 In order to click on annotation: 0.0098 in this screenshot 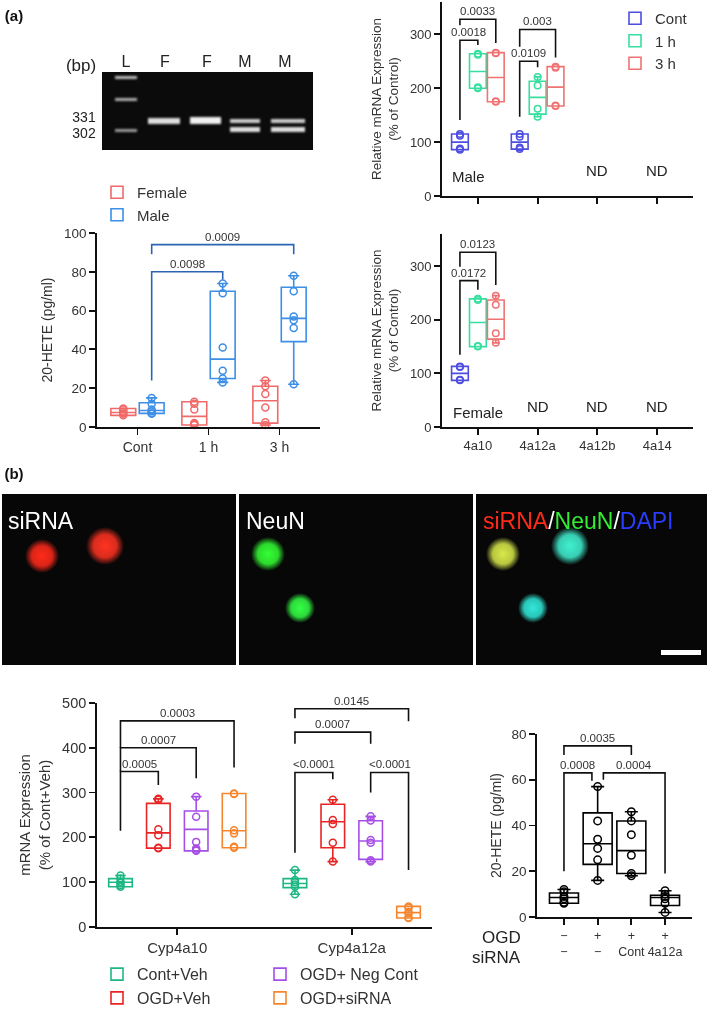, I will do `click(188, 264)`.